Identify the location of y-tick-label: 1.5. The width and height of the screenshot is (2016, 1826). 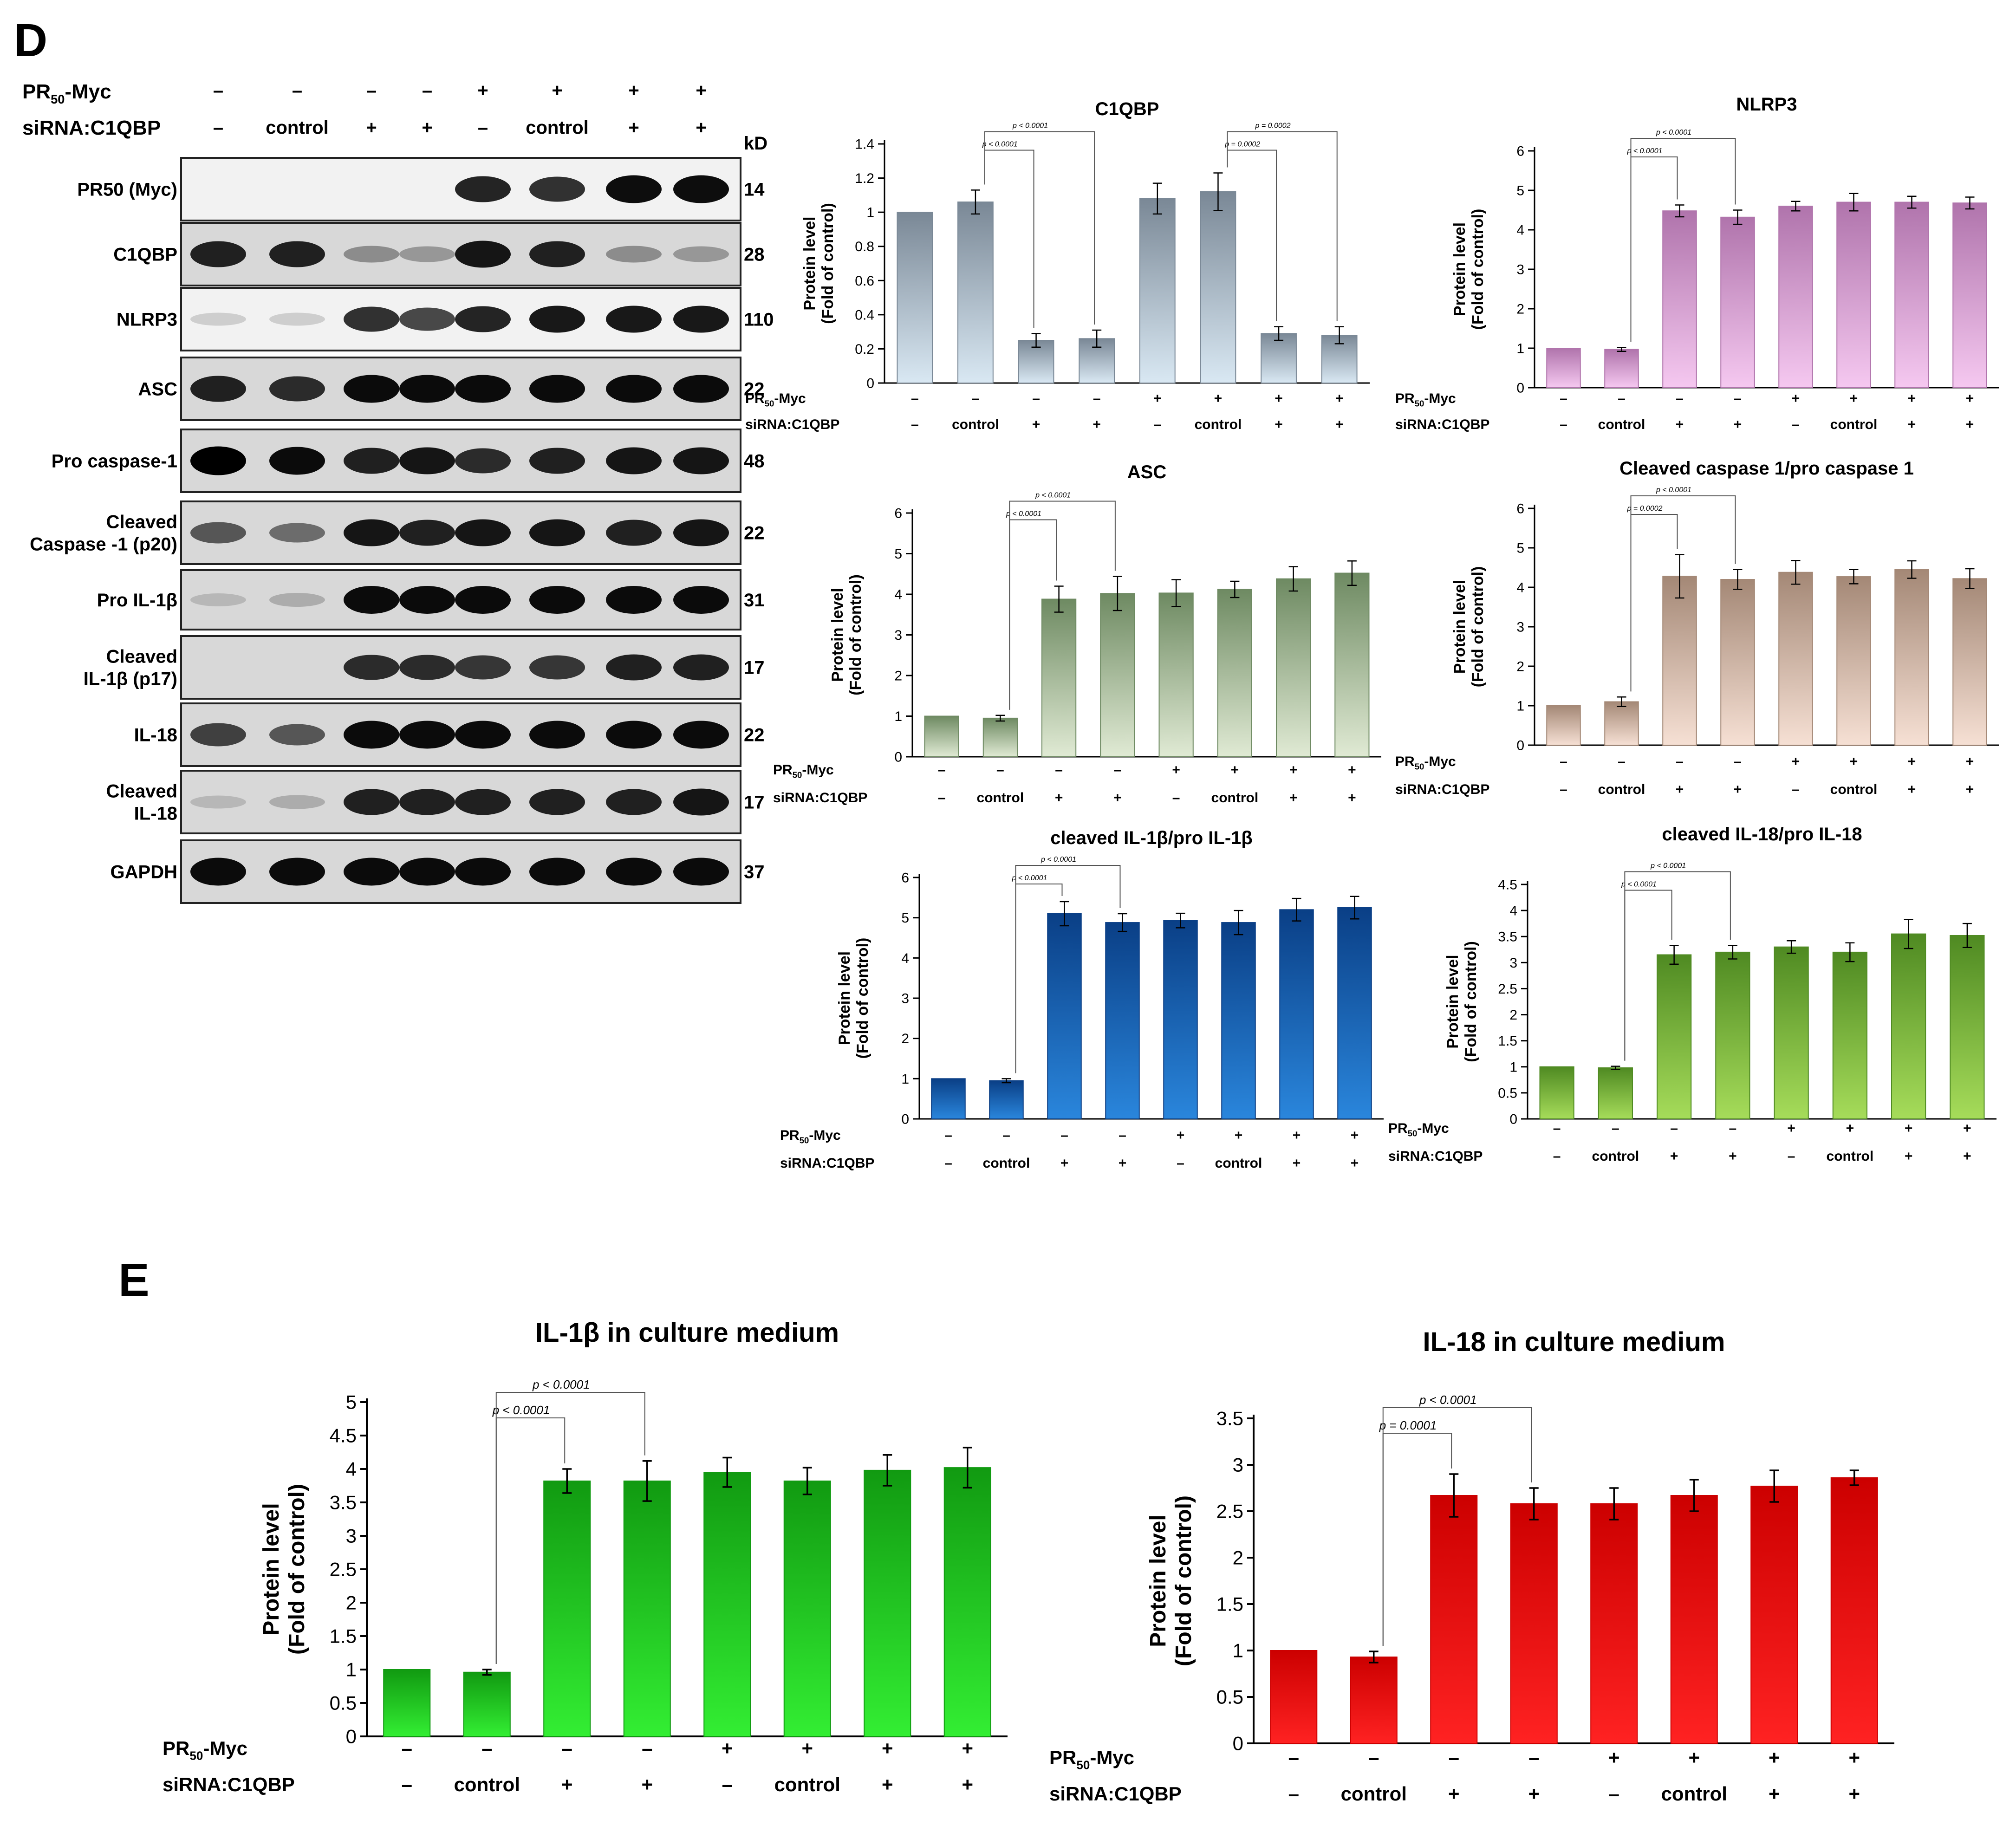
(1229, 1604).